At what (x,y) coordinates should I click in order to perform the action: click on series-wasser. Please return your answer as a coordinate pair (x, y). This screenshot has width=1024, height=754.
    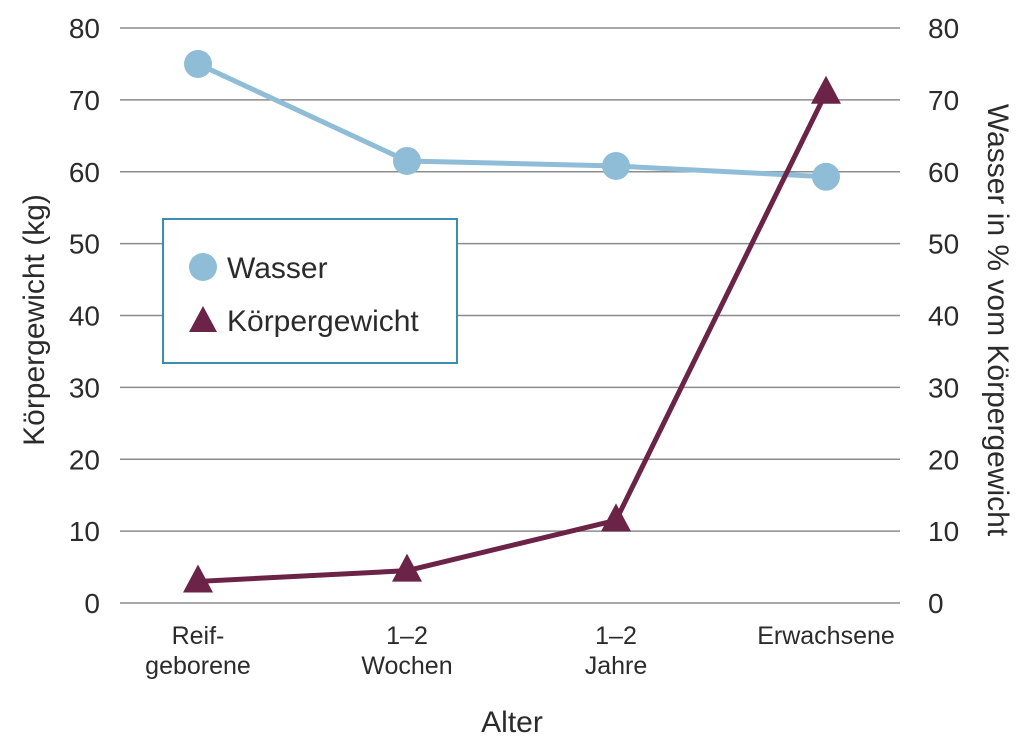
    Looking at the image, I should click on (512, 120).